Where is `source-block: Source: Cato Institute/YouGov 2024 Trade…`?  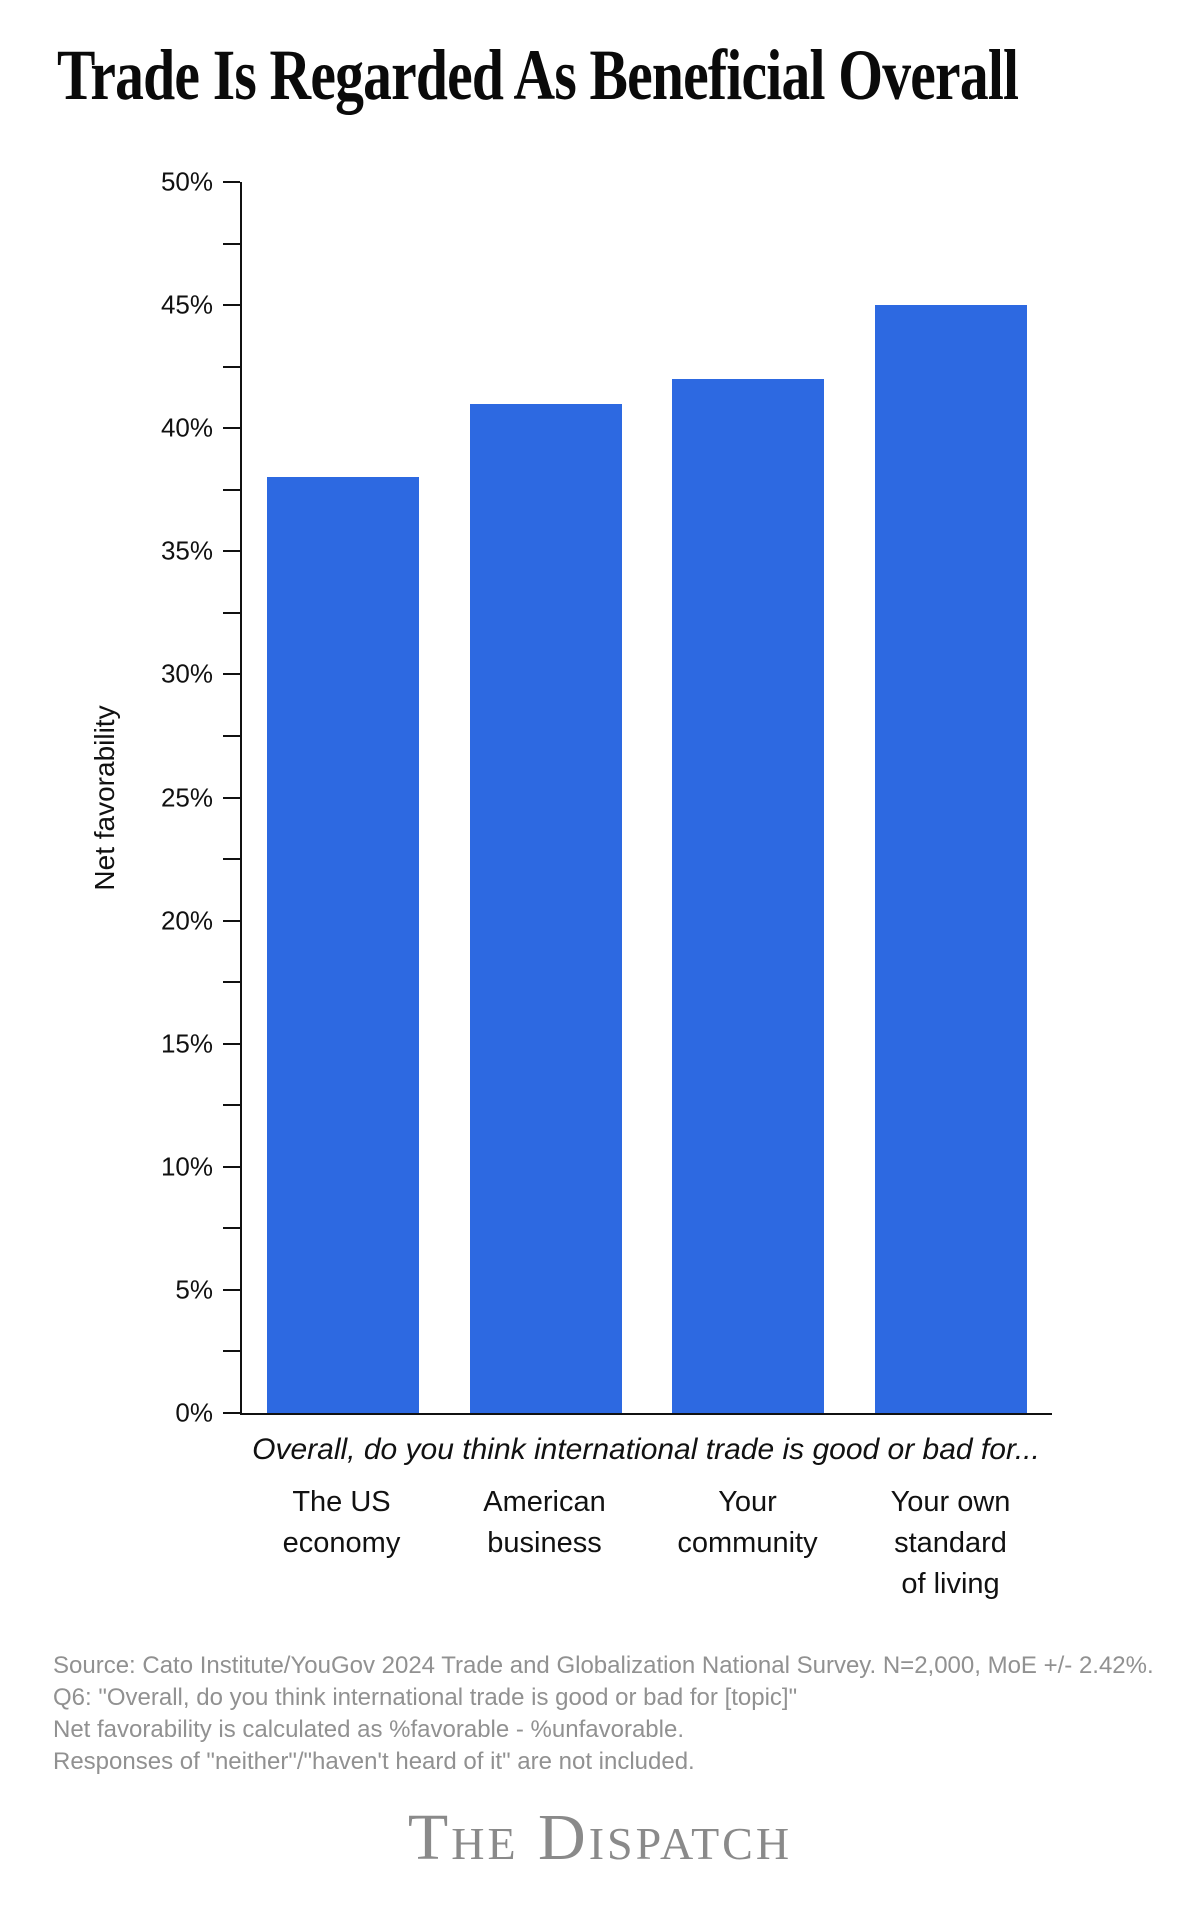
source-block: Source: Cato Institute/YouGov 2024 Trade… is located at coordinates (603, 1714).